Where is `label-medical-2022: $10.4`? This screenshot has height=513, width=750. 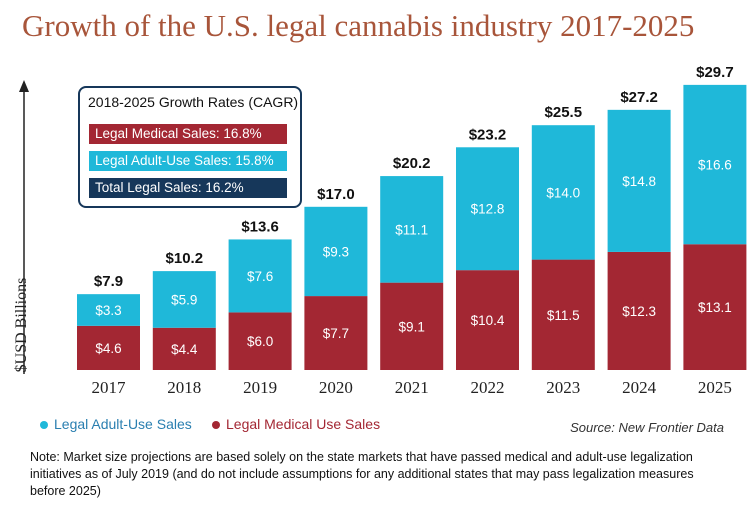
label-medical-2022: $10.4 is located at coordinates (488, 320).